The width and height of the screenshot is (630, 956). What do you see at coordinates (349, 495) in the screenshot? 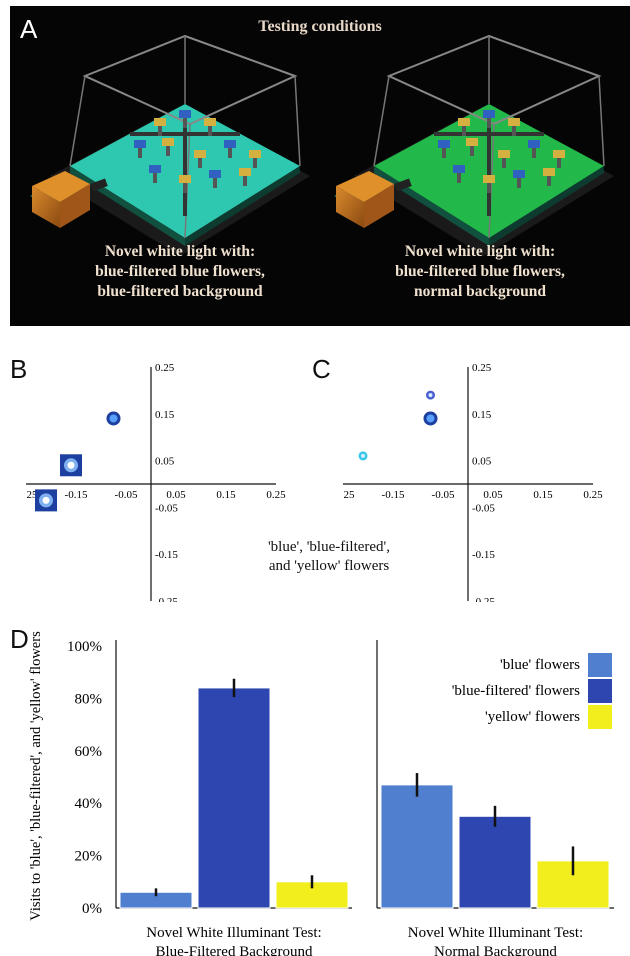
I see `x-tick-label: -0.25` at bounding box center [349, 495].